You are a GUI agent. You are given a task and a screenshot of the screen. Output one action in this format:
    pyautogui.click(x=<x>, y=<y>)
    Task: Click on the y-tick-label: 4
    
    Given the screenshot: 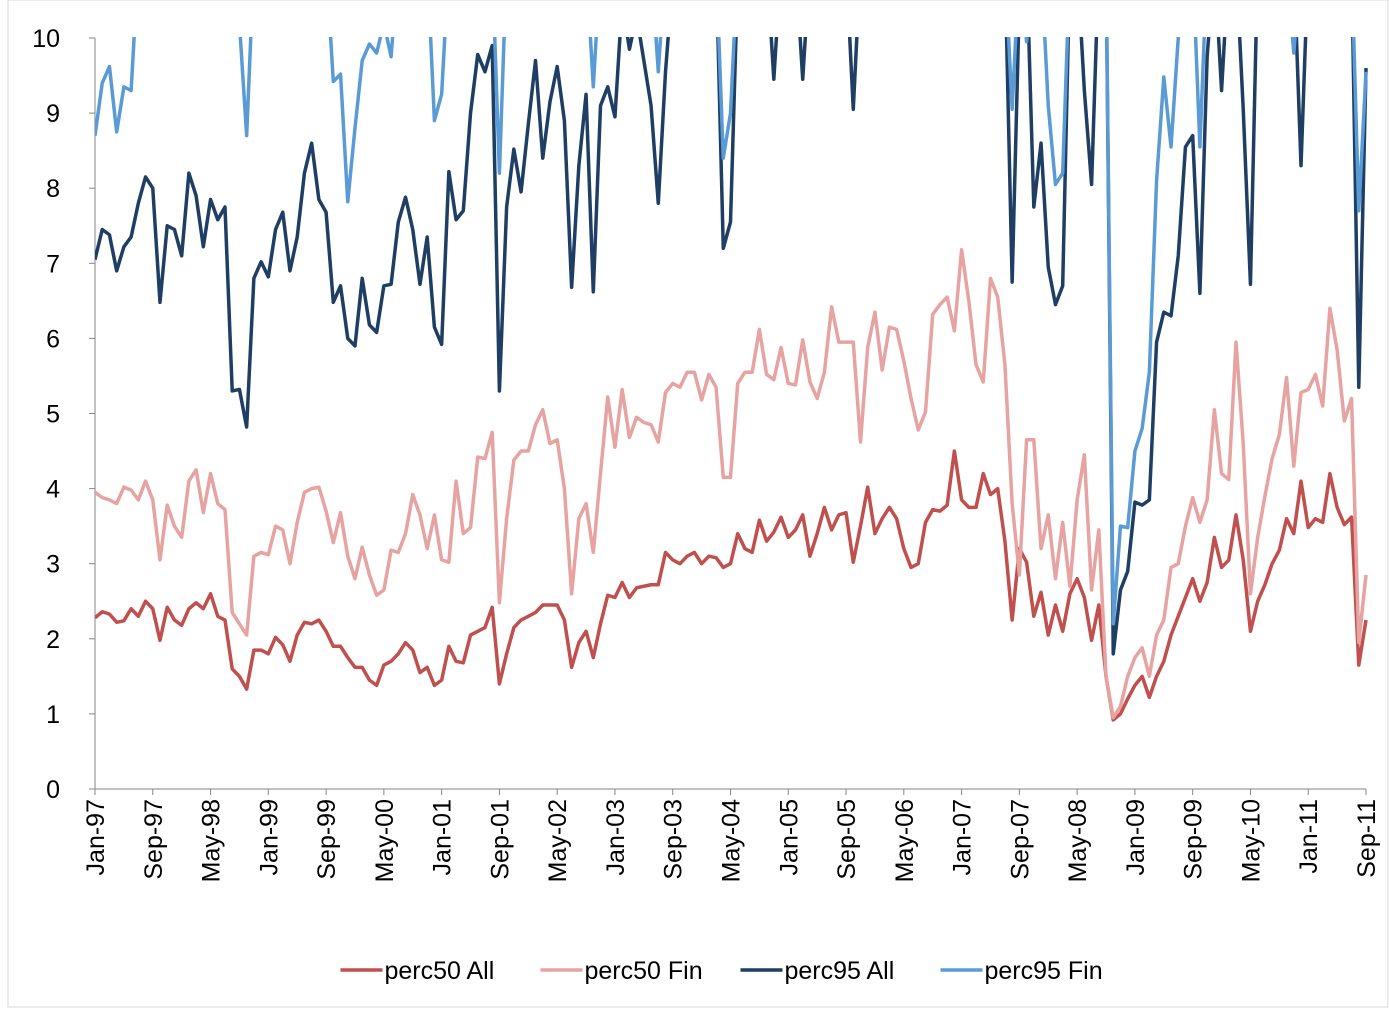 What is the action you would take?
    pyautogui.click(x=53, y=490)
    